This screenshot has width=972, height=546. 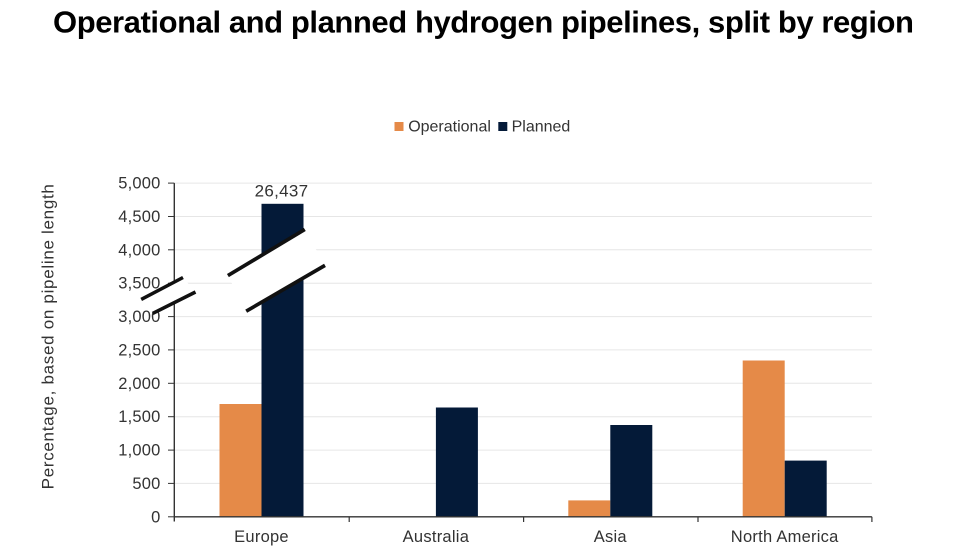 I want to click on svg-text: Europe, so click(x=261, y=537).